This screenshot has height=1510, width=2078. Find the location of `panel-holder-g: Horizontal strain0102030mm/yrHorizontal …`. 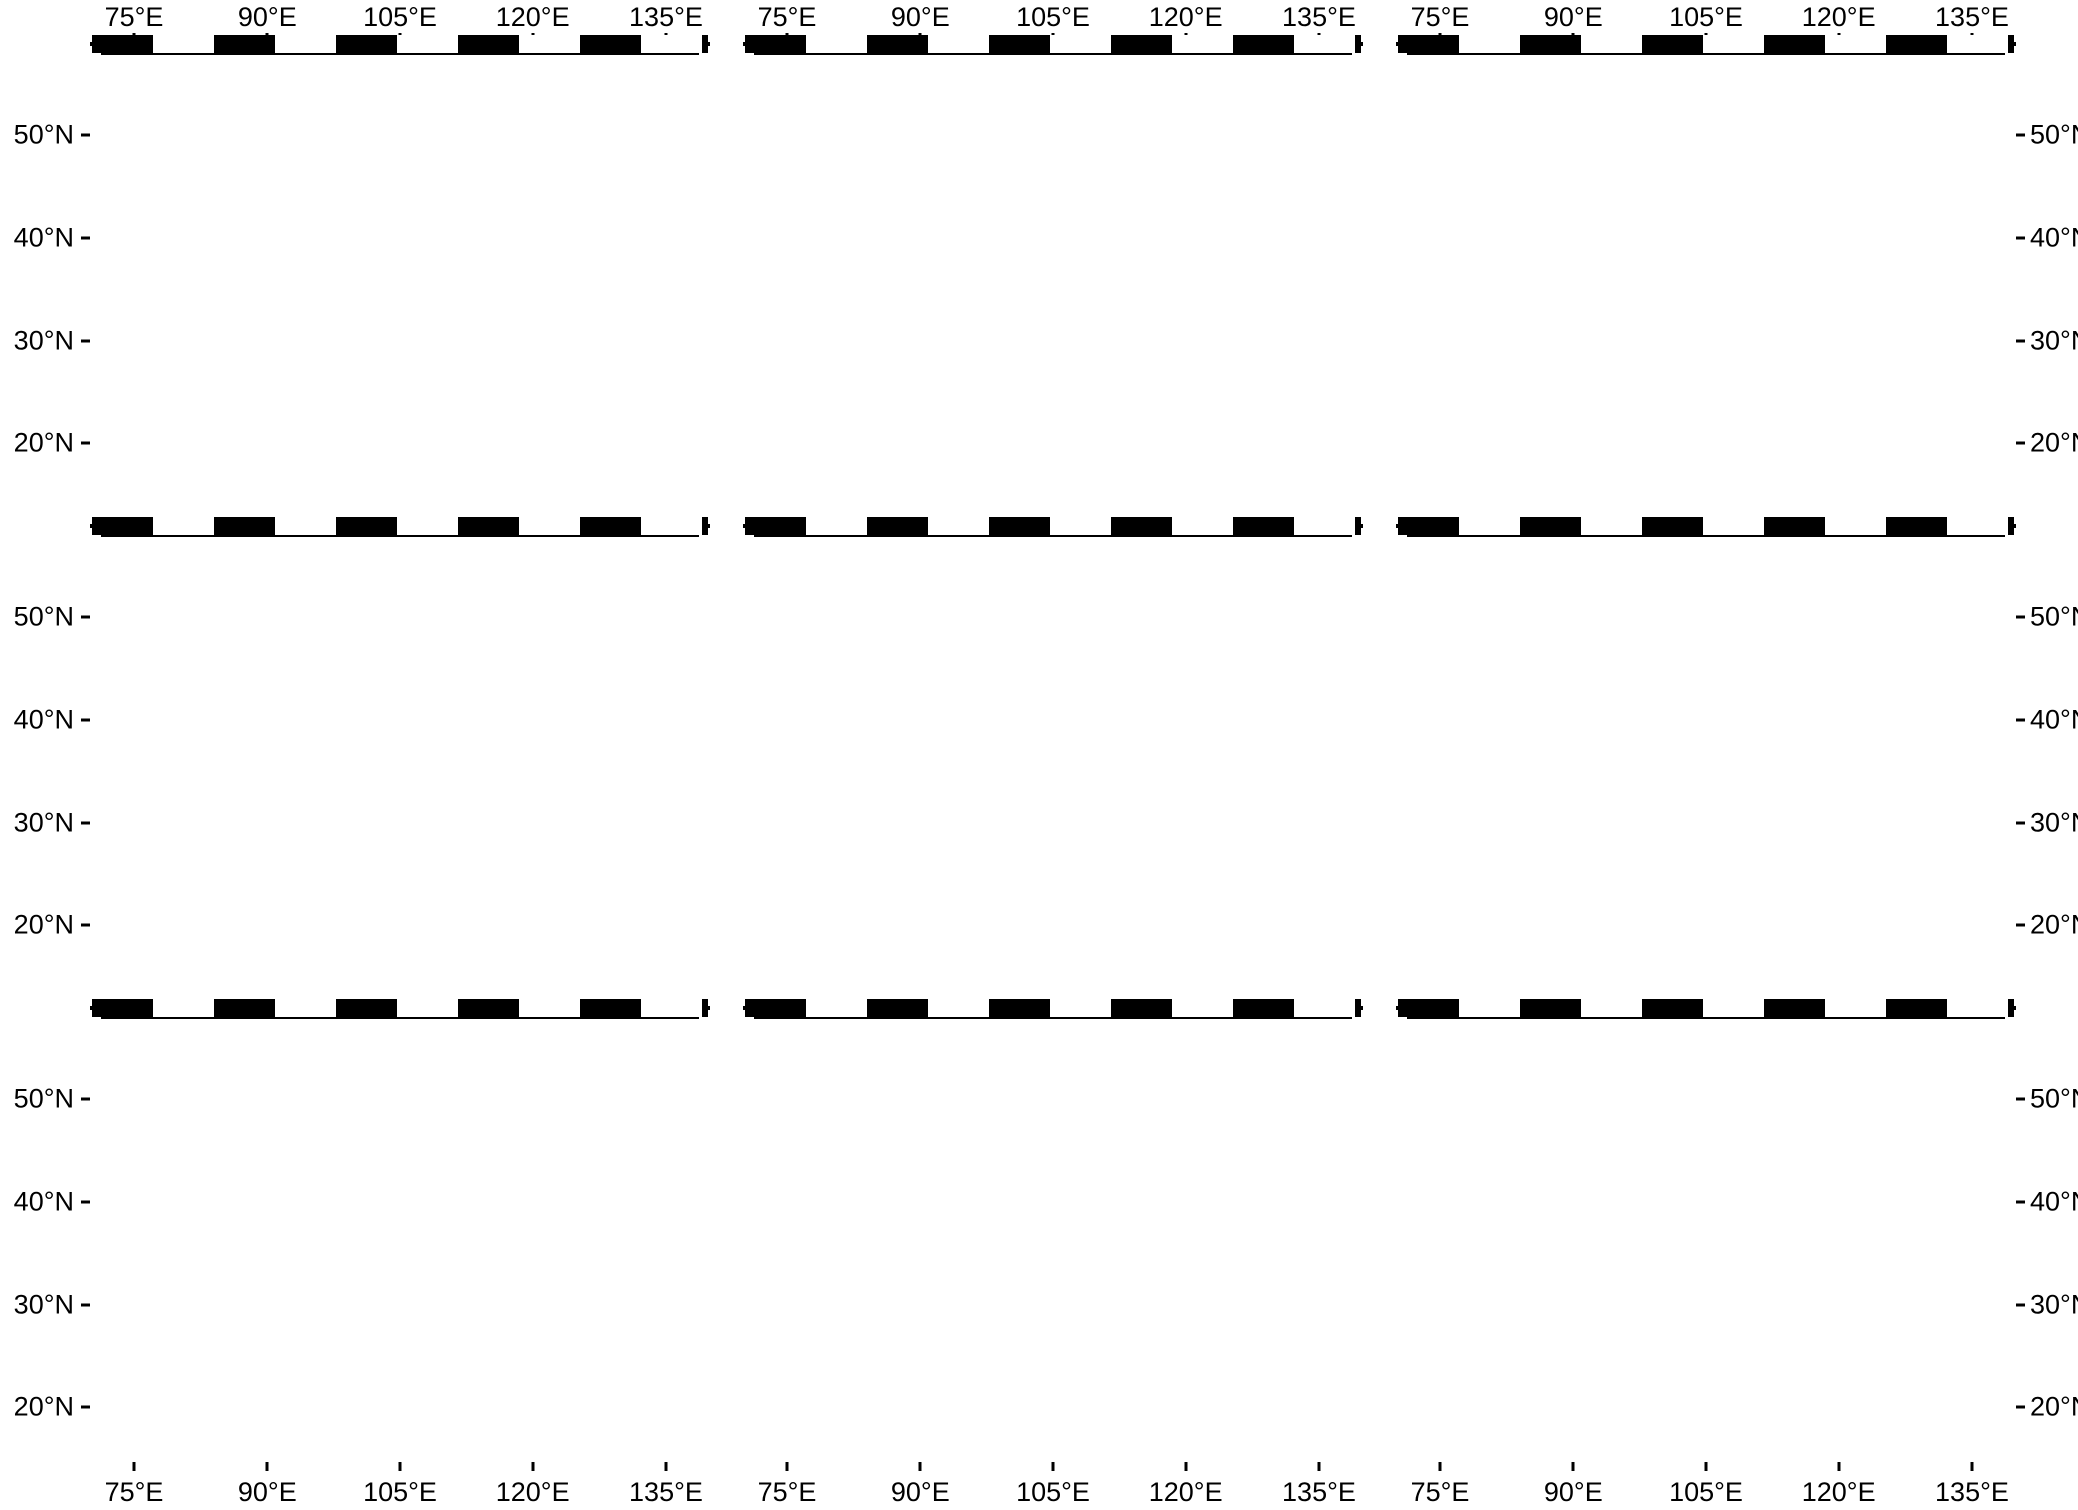

panel-holder-g: Horizontal strain0102030mm/yrHorizontal … is located at coordinates (400, 1230).